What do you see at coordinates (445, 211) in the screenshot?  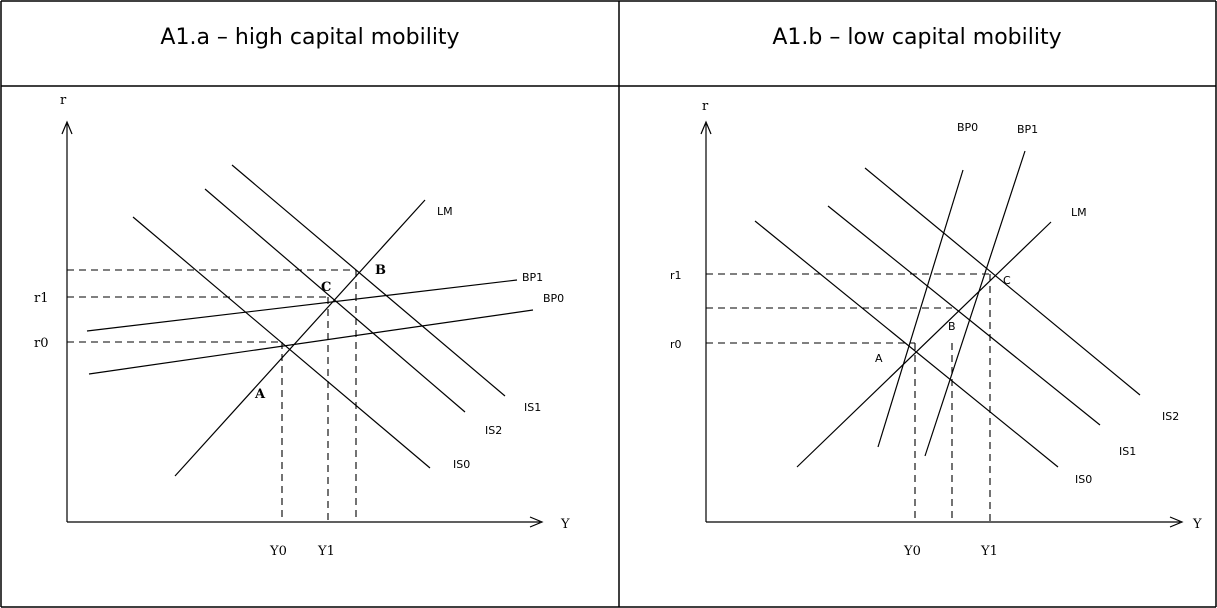 I see `panel-a-lm-label: LM` at bounding box center [445, 211].